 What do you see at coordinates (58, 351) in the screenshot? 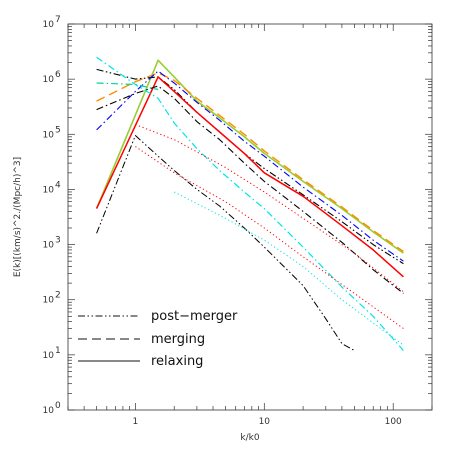
I see `y-tick-exponent: 1` at bounding box center [58, 351].